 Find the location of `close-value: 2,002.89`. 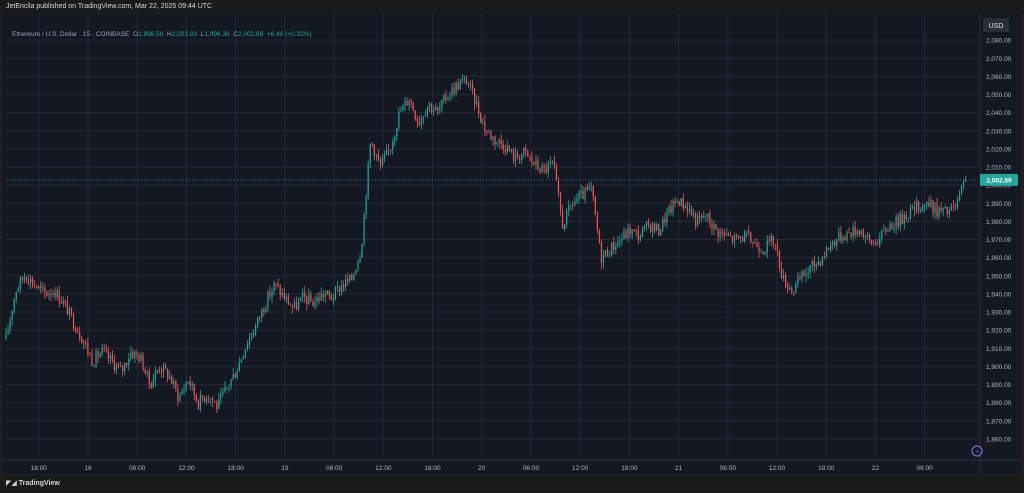

close-value: 2,002.89 is located at coordinates (250, 34).